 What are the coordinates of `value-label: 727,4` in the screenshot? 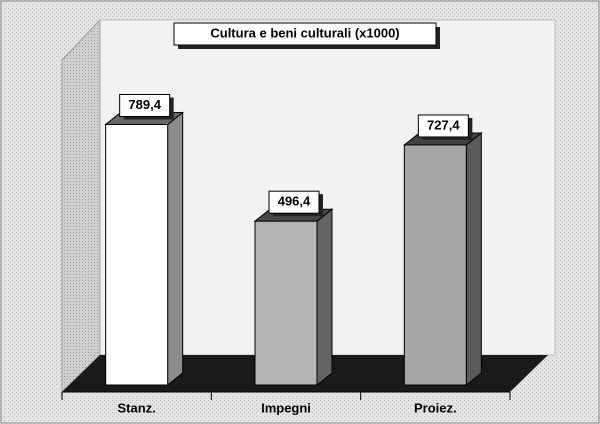 It's located at (443, 124).